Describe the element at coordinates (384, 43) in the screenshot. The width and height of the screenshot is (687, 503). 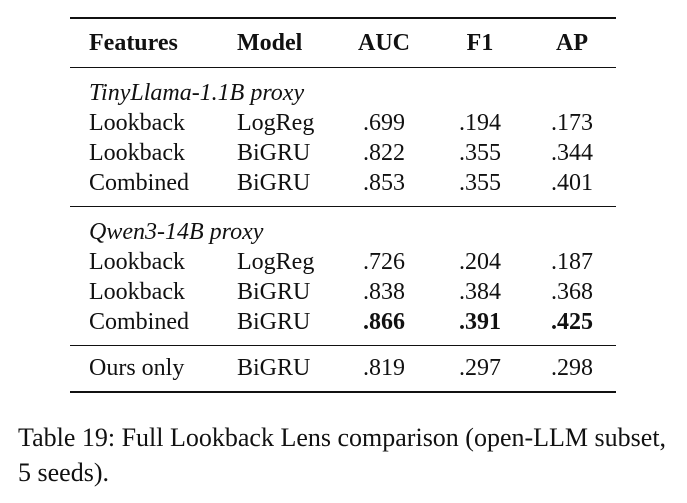
I see `header-auc: AUC` at that location.